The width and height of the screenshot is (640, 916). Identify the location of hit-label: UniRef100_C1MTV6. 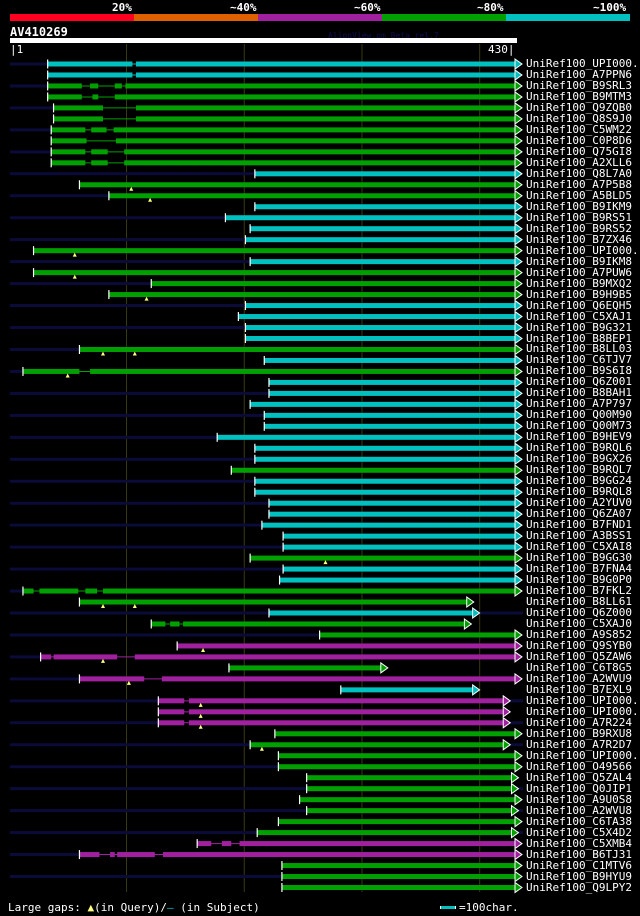
(579, 865).